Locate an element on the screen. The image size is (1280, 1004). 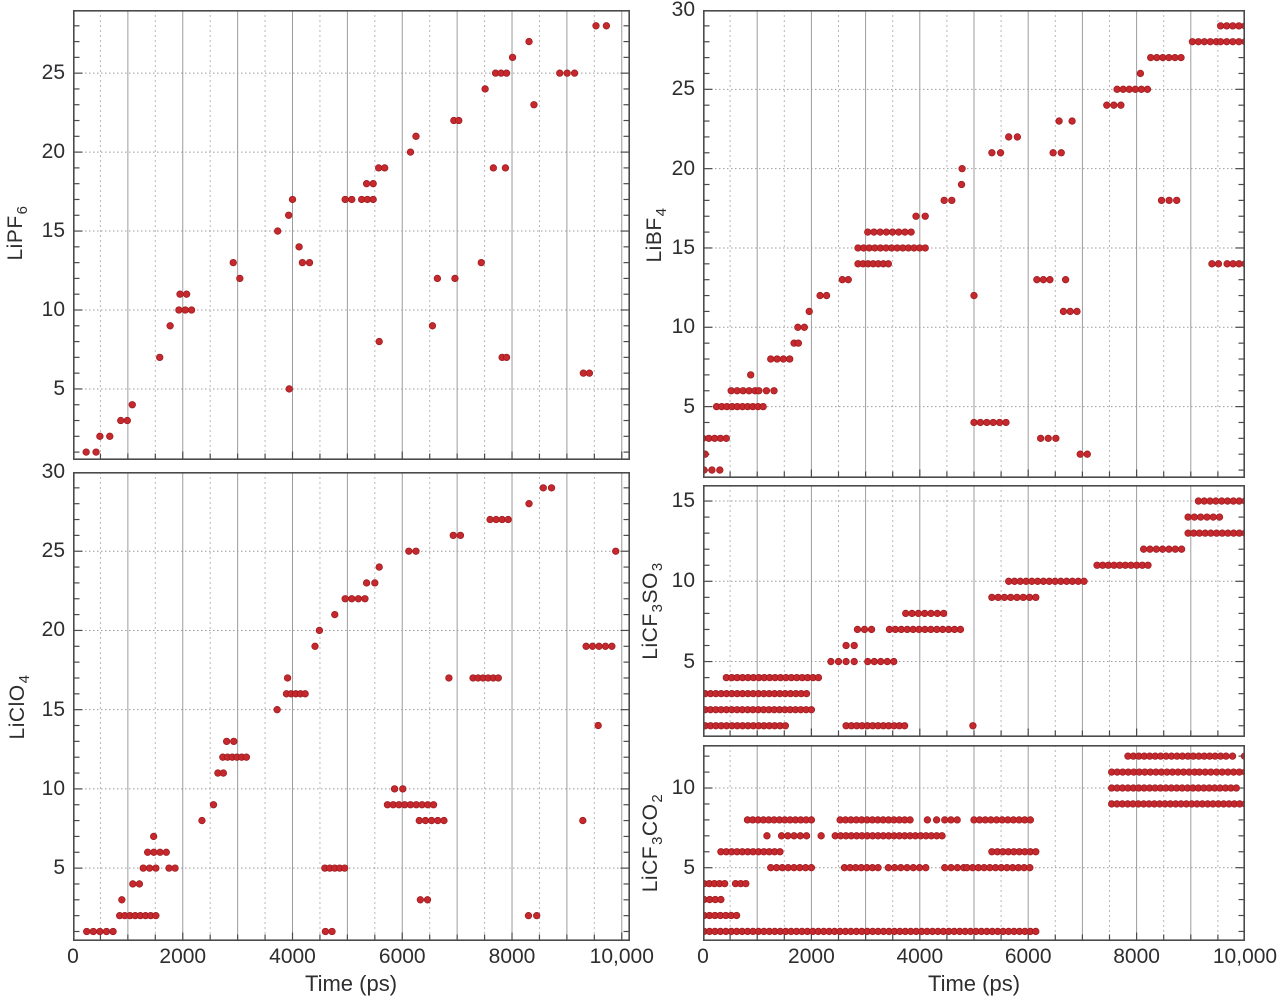
x-tick-label: 6000 is located at coordinates (402, 956).